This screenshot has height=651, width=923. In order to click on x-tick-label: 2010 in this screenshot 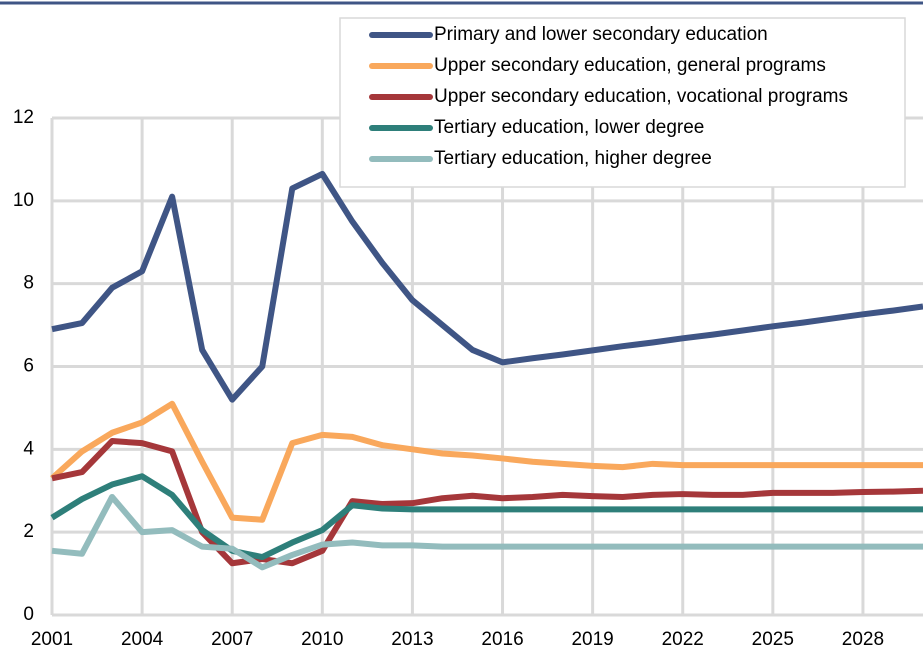, I will do `click(322, 639)`.